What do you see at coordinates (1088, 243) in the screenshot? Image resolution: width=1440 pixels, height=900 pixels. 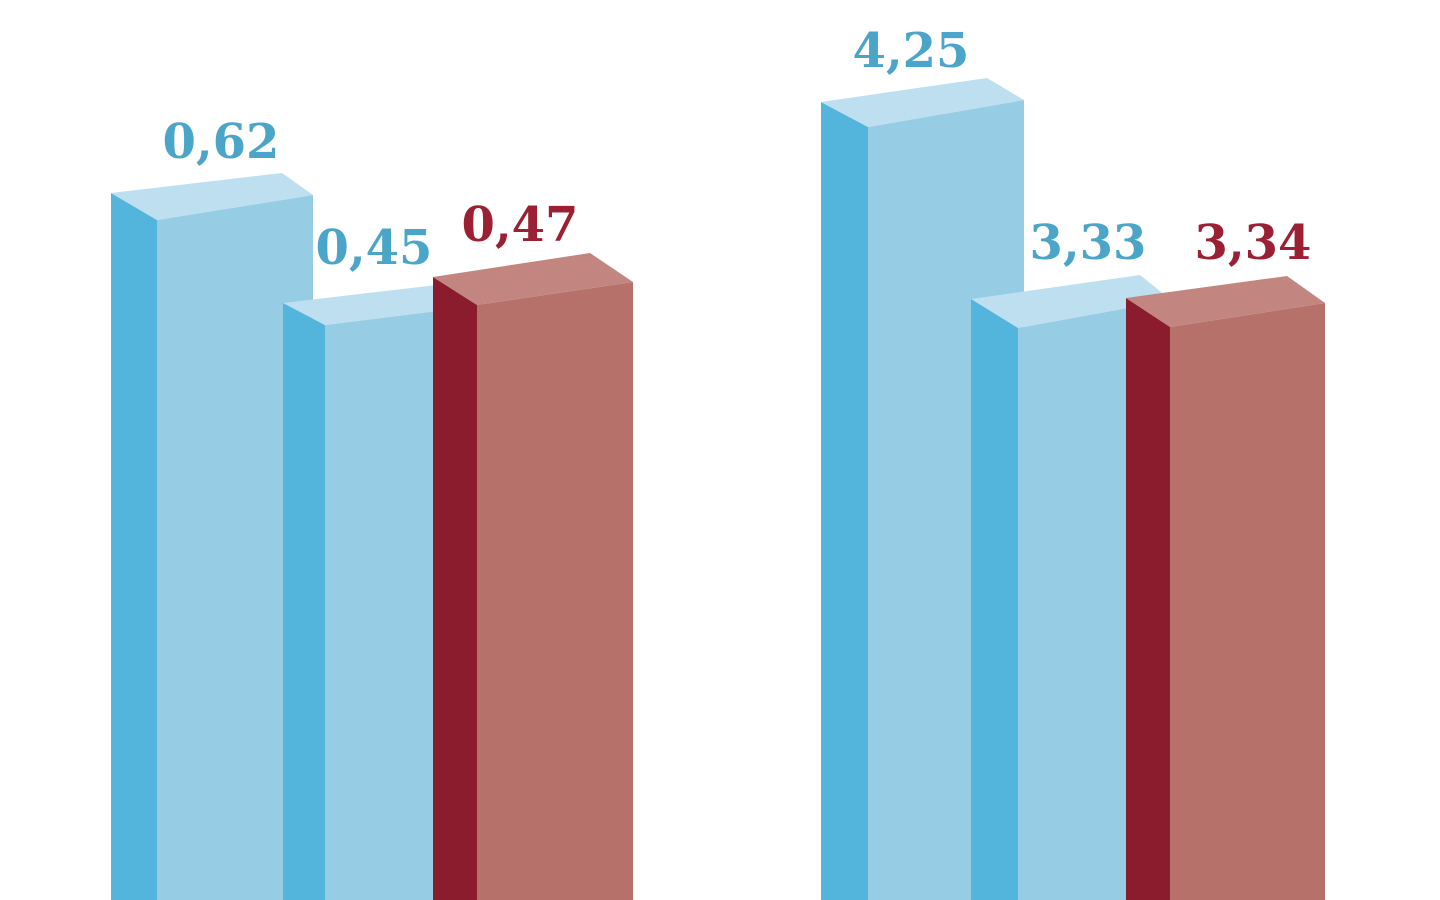 I see `bar-value-label-group2-bar2: 3,33` at bounding box center [1088, 243].